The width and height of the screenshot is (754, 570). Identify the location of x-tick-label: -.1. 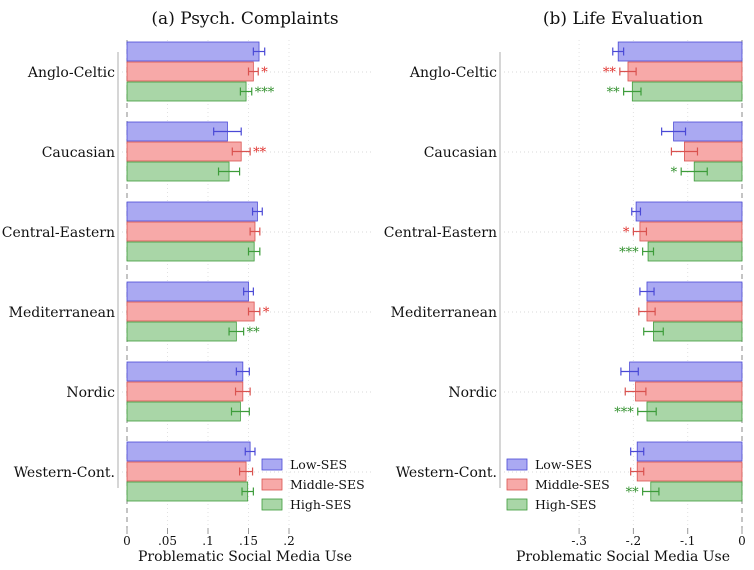
(688, 541).